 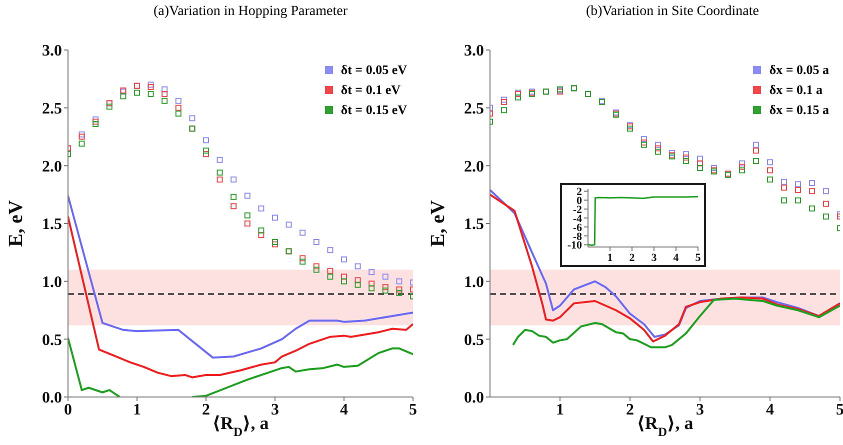 What do you see at coordinates (370, 90) in the screenshot?
I see `legend-label: δt = 0.1 eV` at bounding box center [370, 90].